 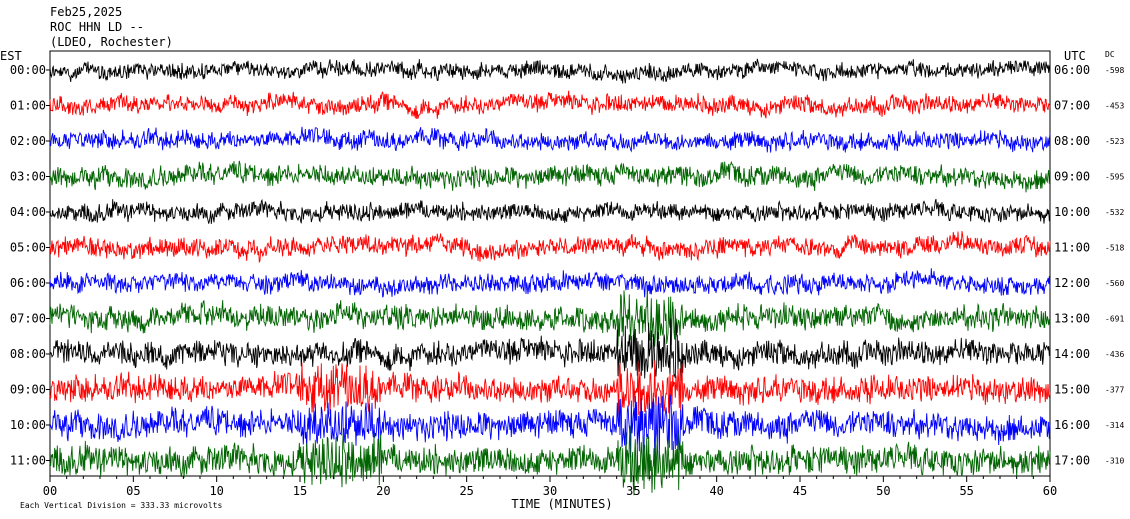 I want to click on utc-hour-label: 06:00, so click(x=1072, y=70).